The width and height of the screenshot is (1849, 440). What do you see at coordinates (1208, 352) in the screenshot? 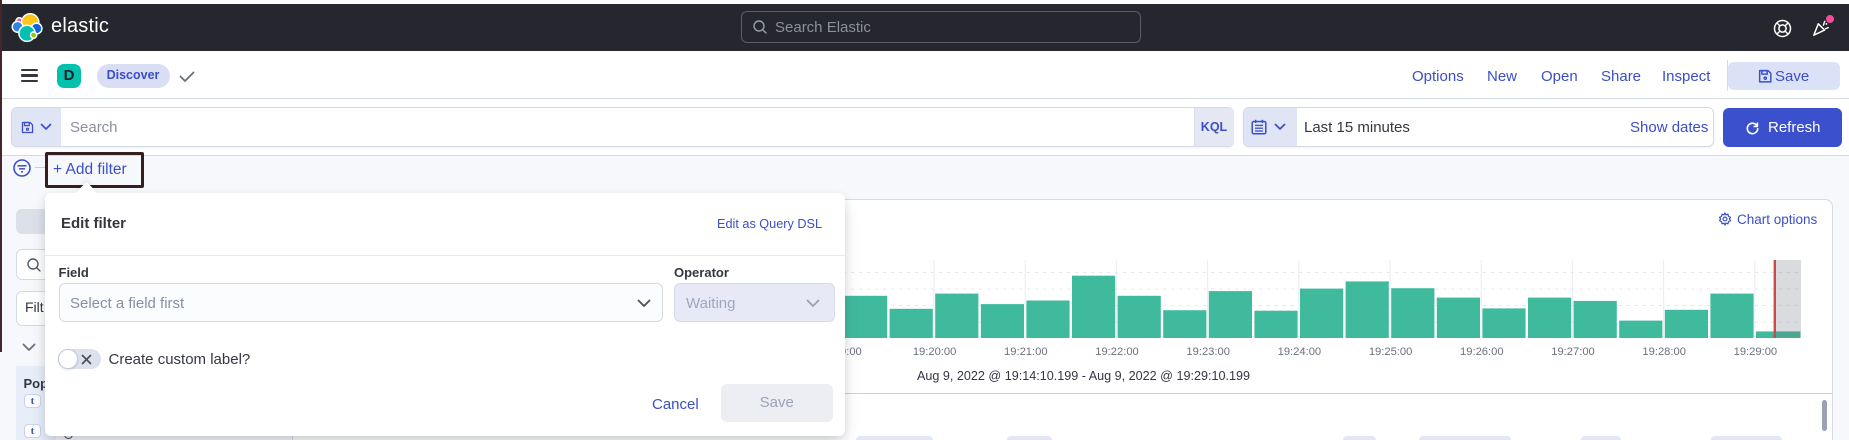
I see `svg-text: 19:23:00` at bounding box center [1208, 352].